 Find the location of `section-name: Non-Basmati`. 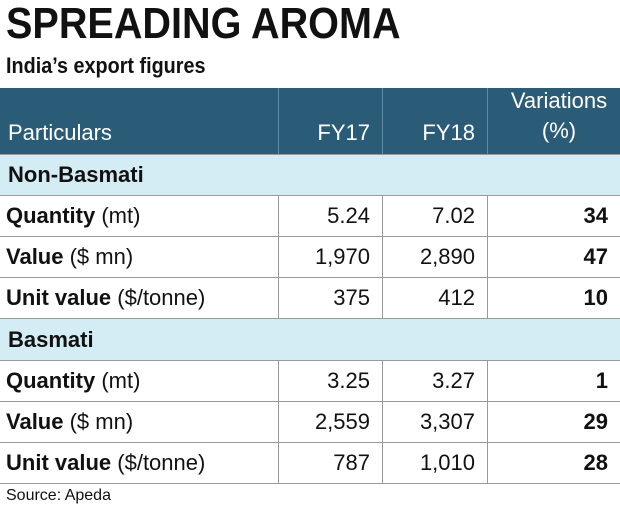

section-name: Non-Basmati is located at coordinates (76, 174).